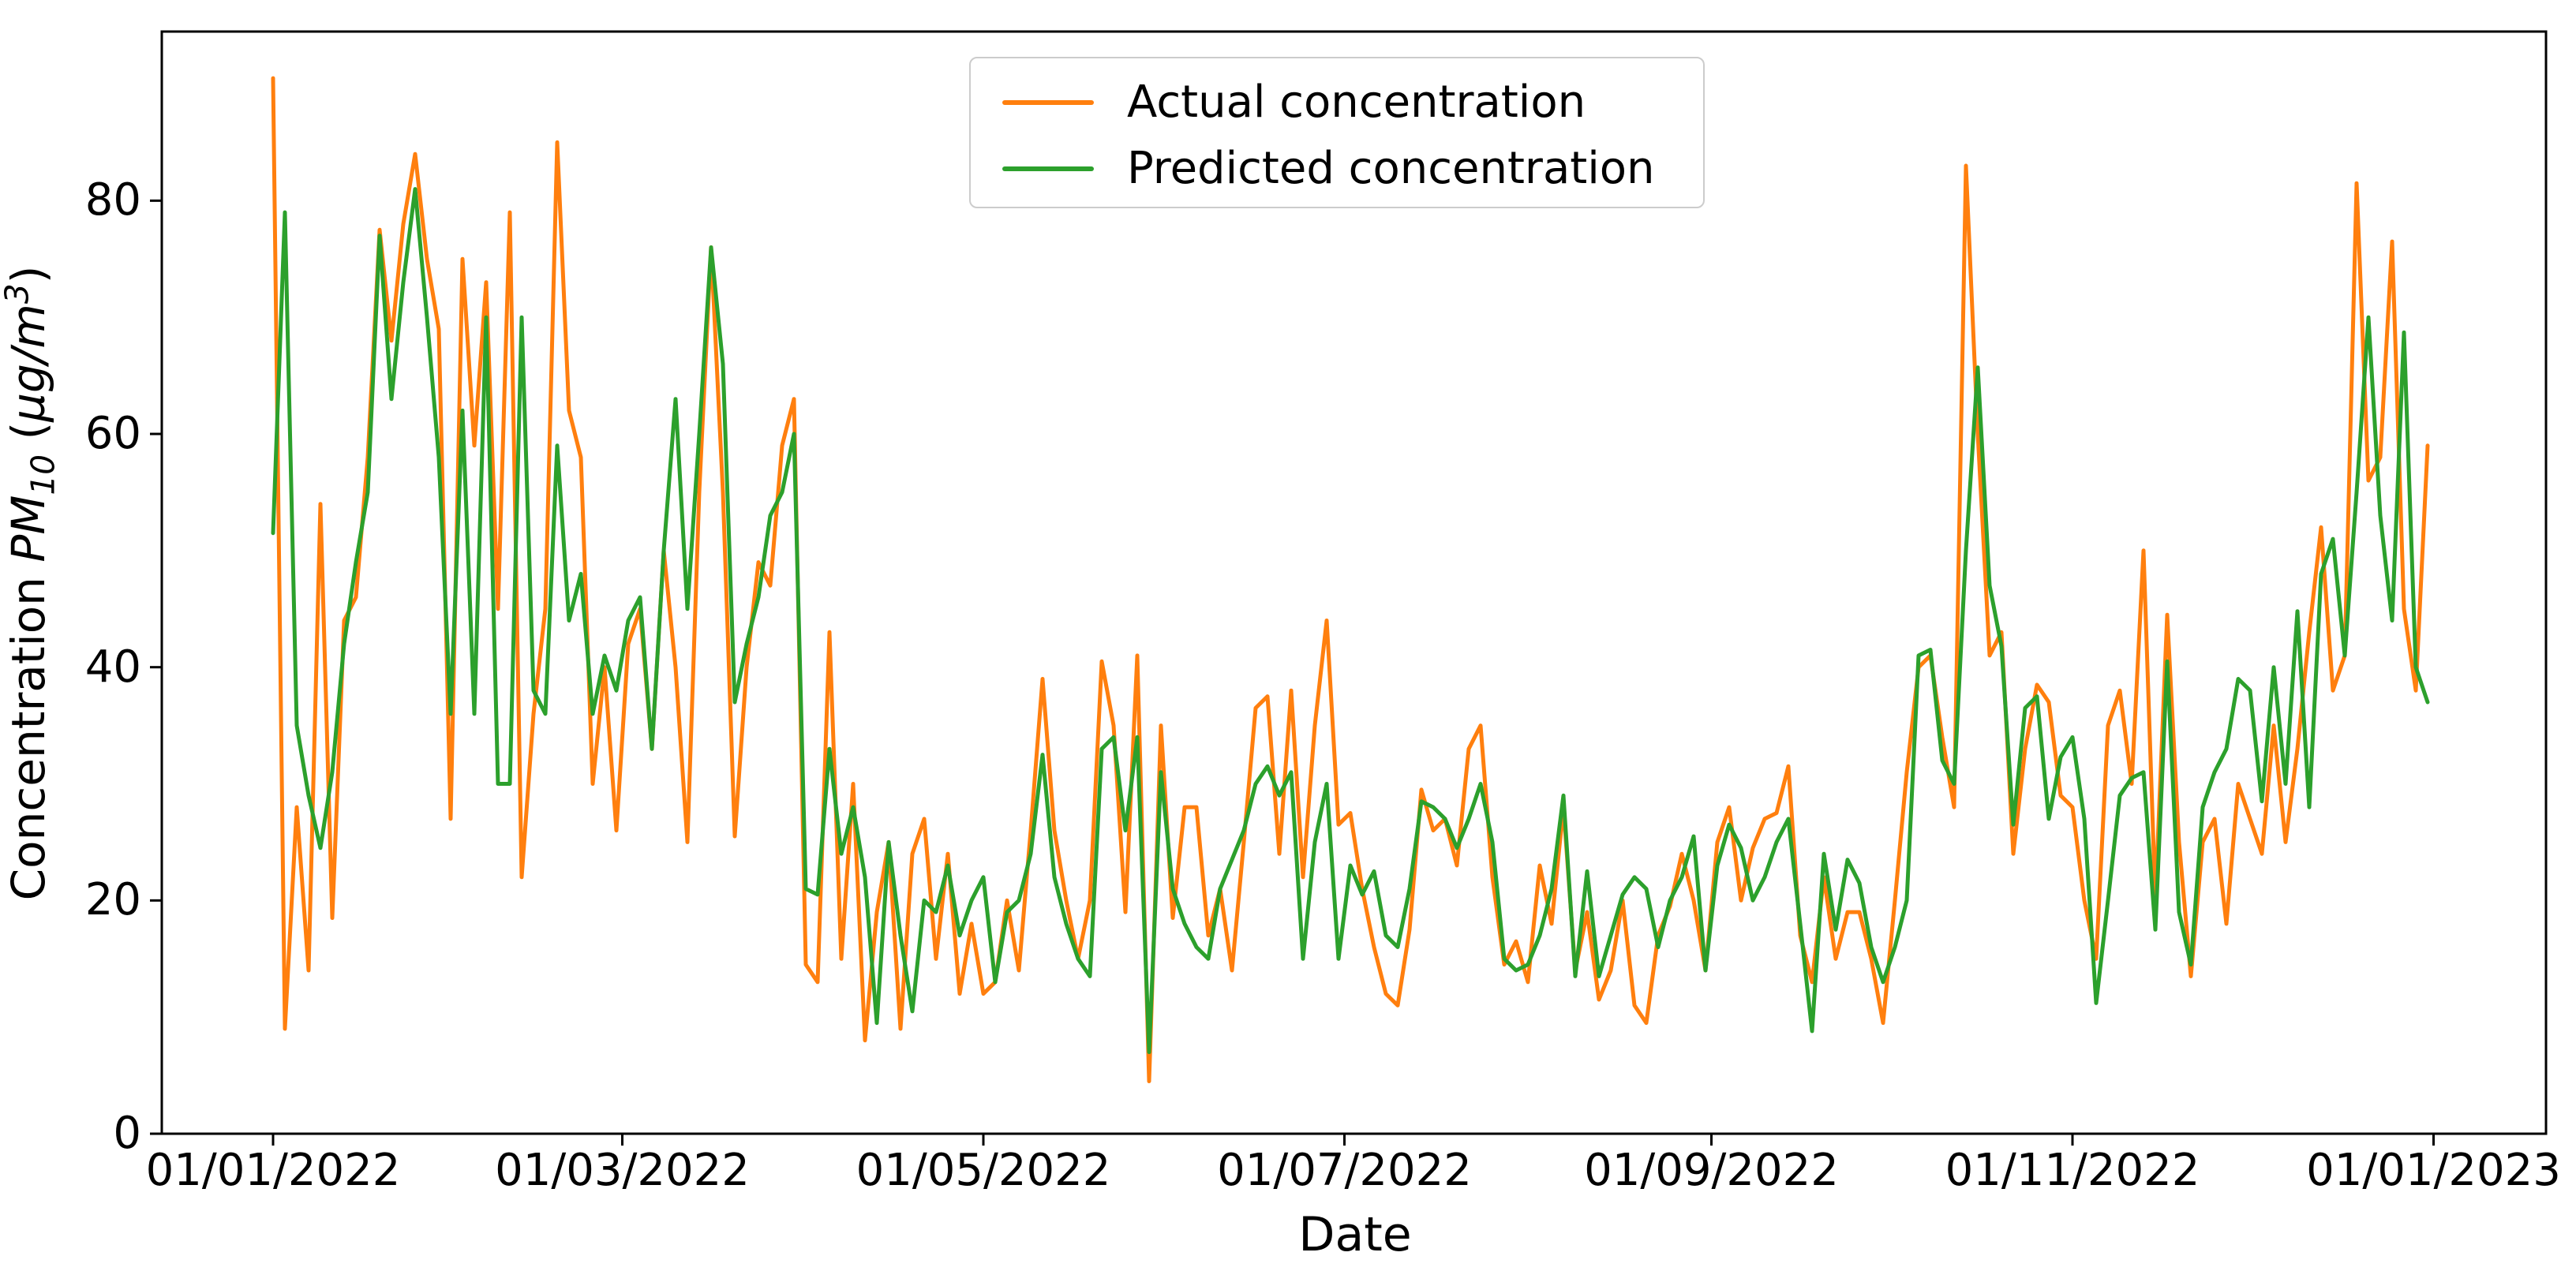 This screenshot has width=2576, height=1271. What do you see at coordinates (983, 1170) in the screenshot?
I see `x-axis-tick-label: 01/05/2022` at bounding box center [983, 1170].